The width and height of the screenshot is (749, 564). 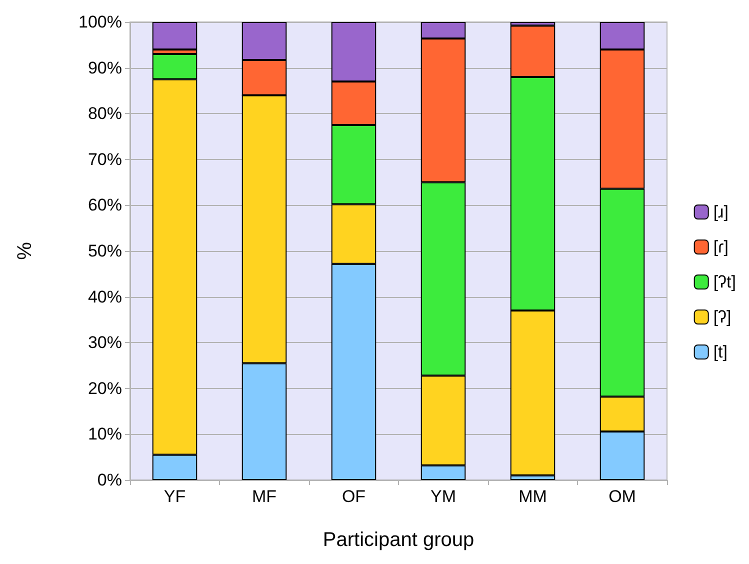 What do you see at coordinates (175, 496) in the screenshot?
I see `x-tick-label: YF` at bounding box center [175, 496].